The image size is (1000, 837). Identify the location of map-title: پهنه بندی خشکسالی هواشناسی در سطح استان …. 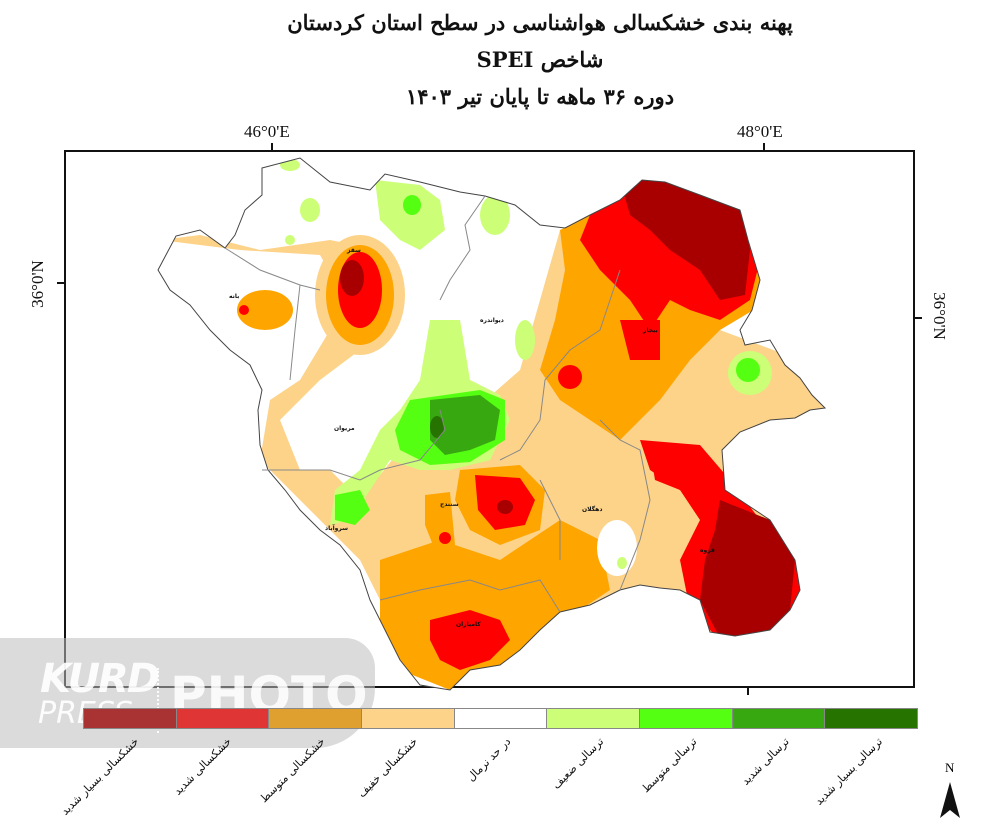
(540, 22).